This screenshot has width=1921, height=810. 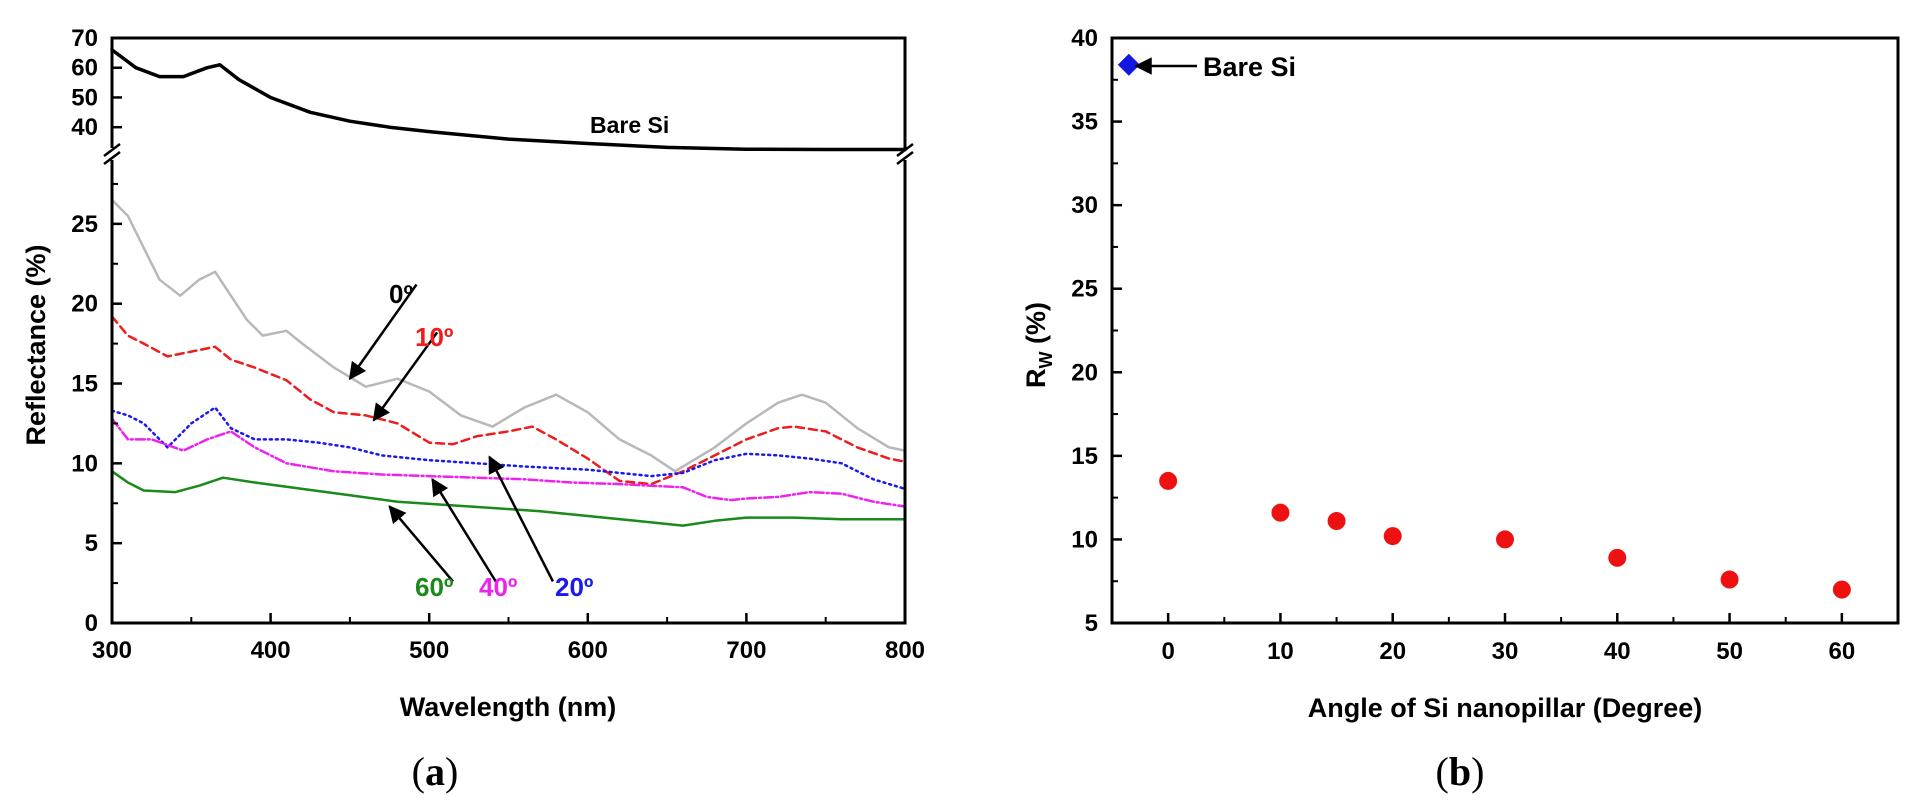 I want to click on bare-si-annotation: Bare Si, so click(x=1249, y=67).